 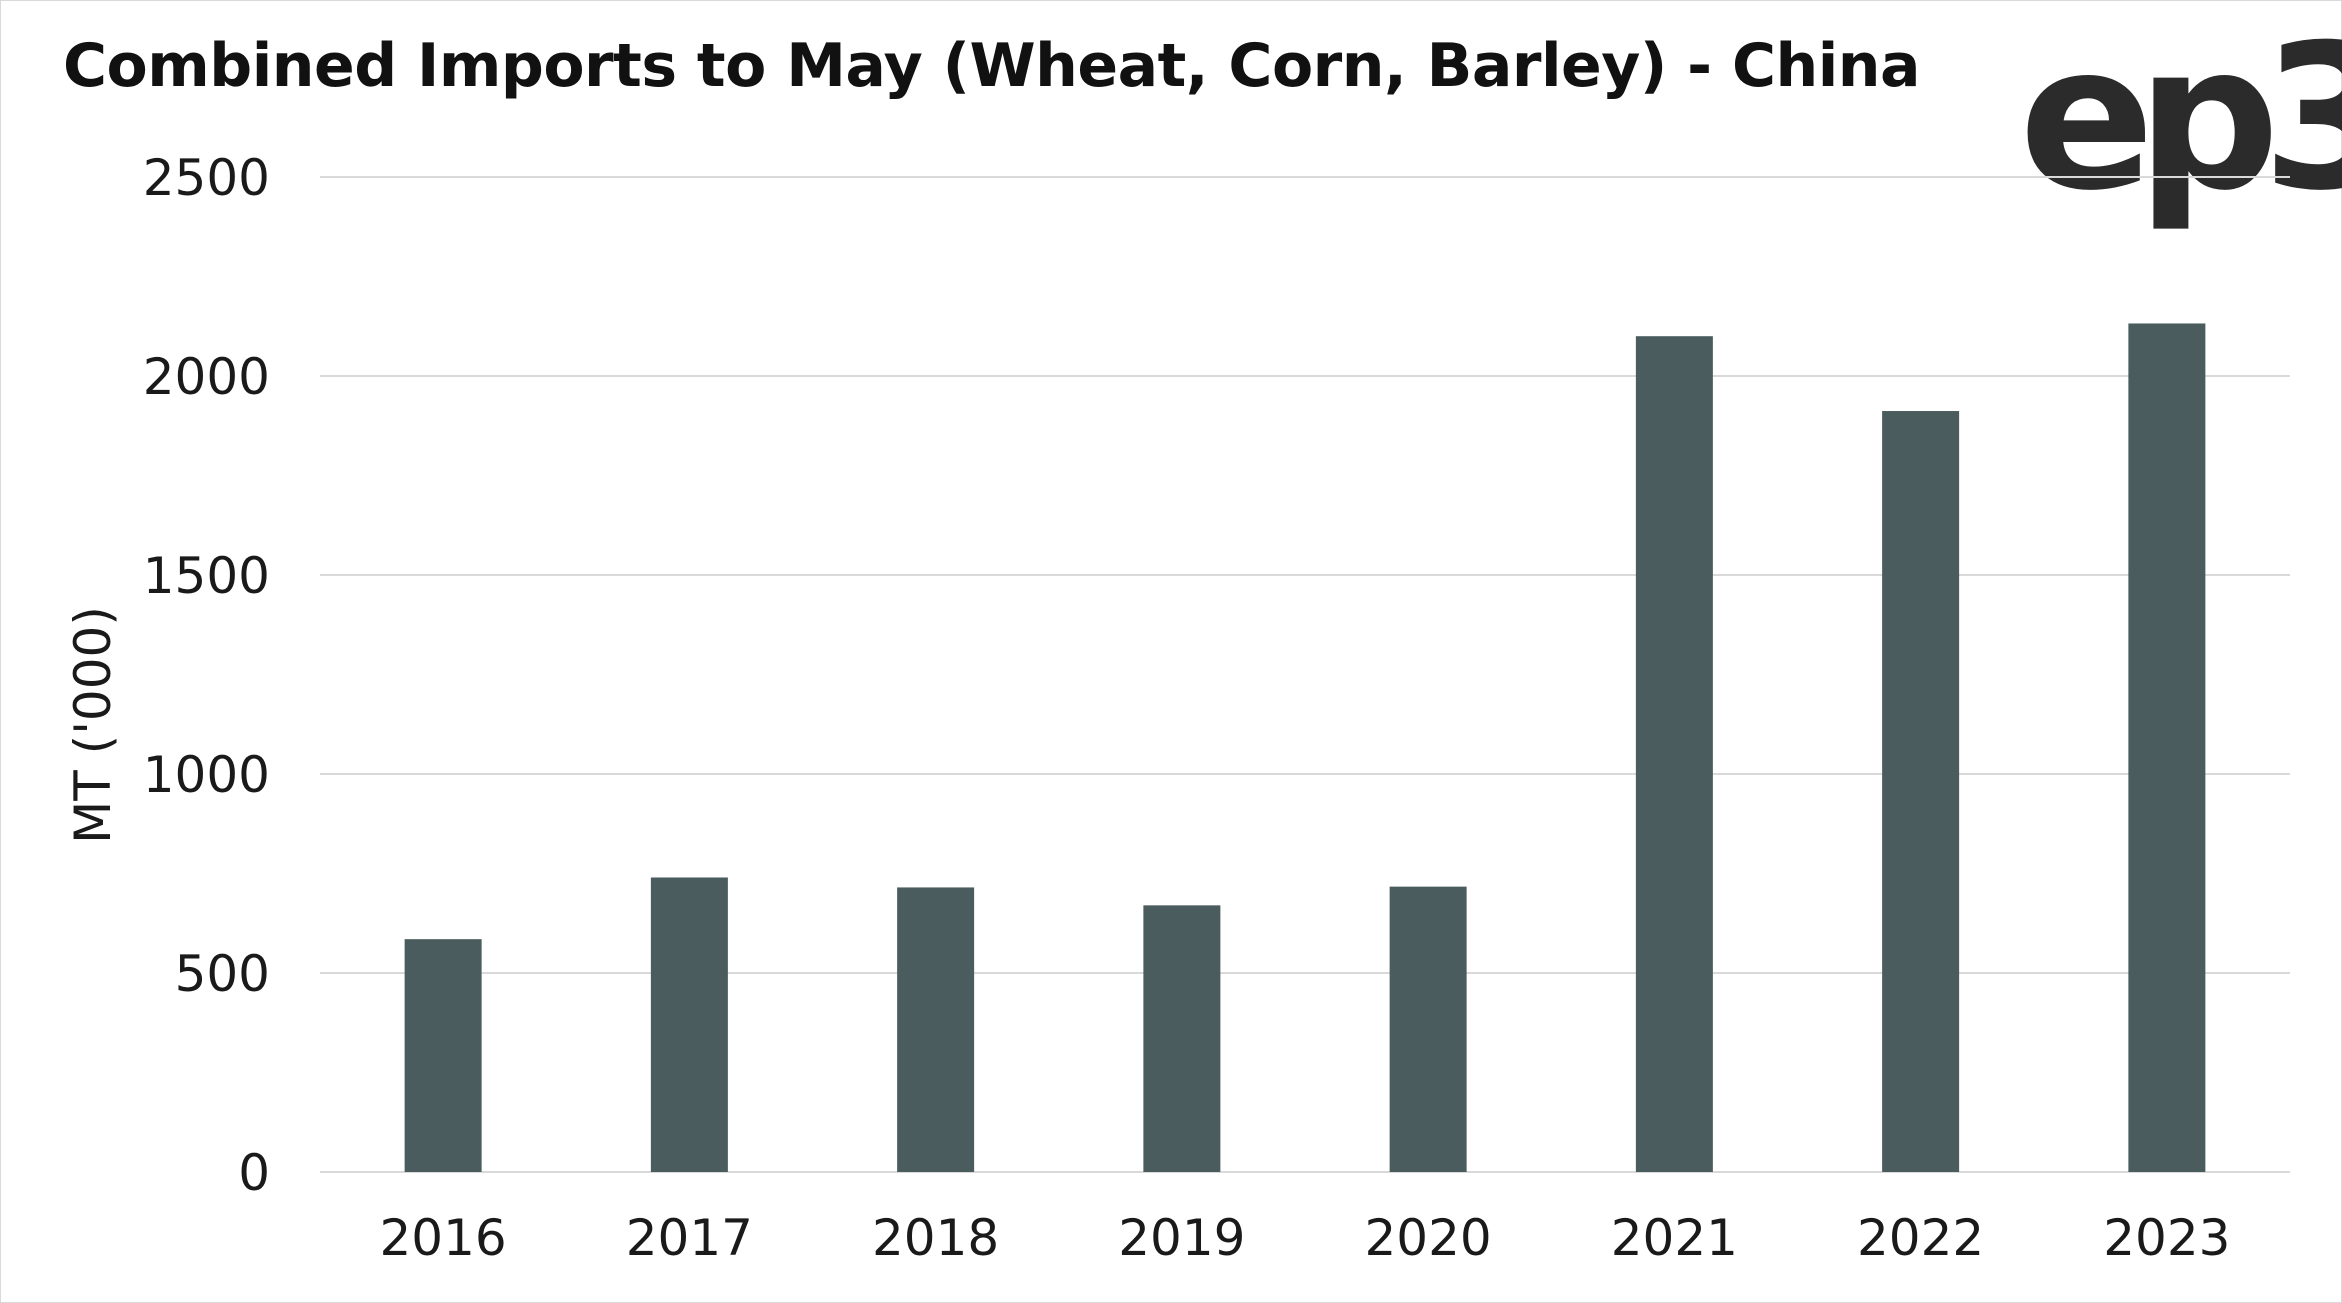 I want to click on y-tick-label: 2000, so click(x=206, y=377).